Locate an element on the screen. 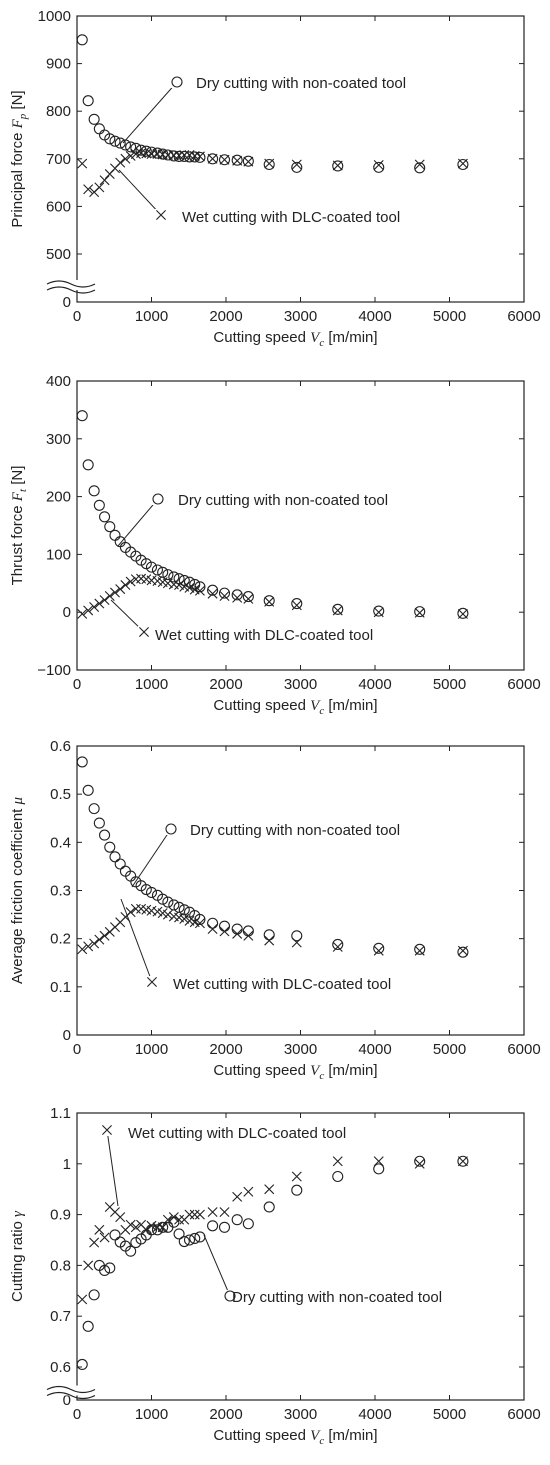 The width and height of the screenshot is (550, 1465). x-tick-label: 5000 is located at coordinates (449, 1414).